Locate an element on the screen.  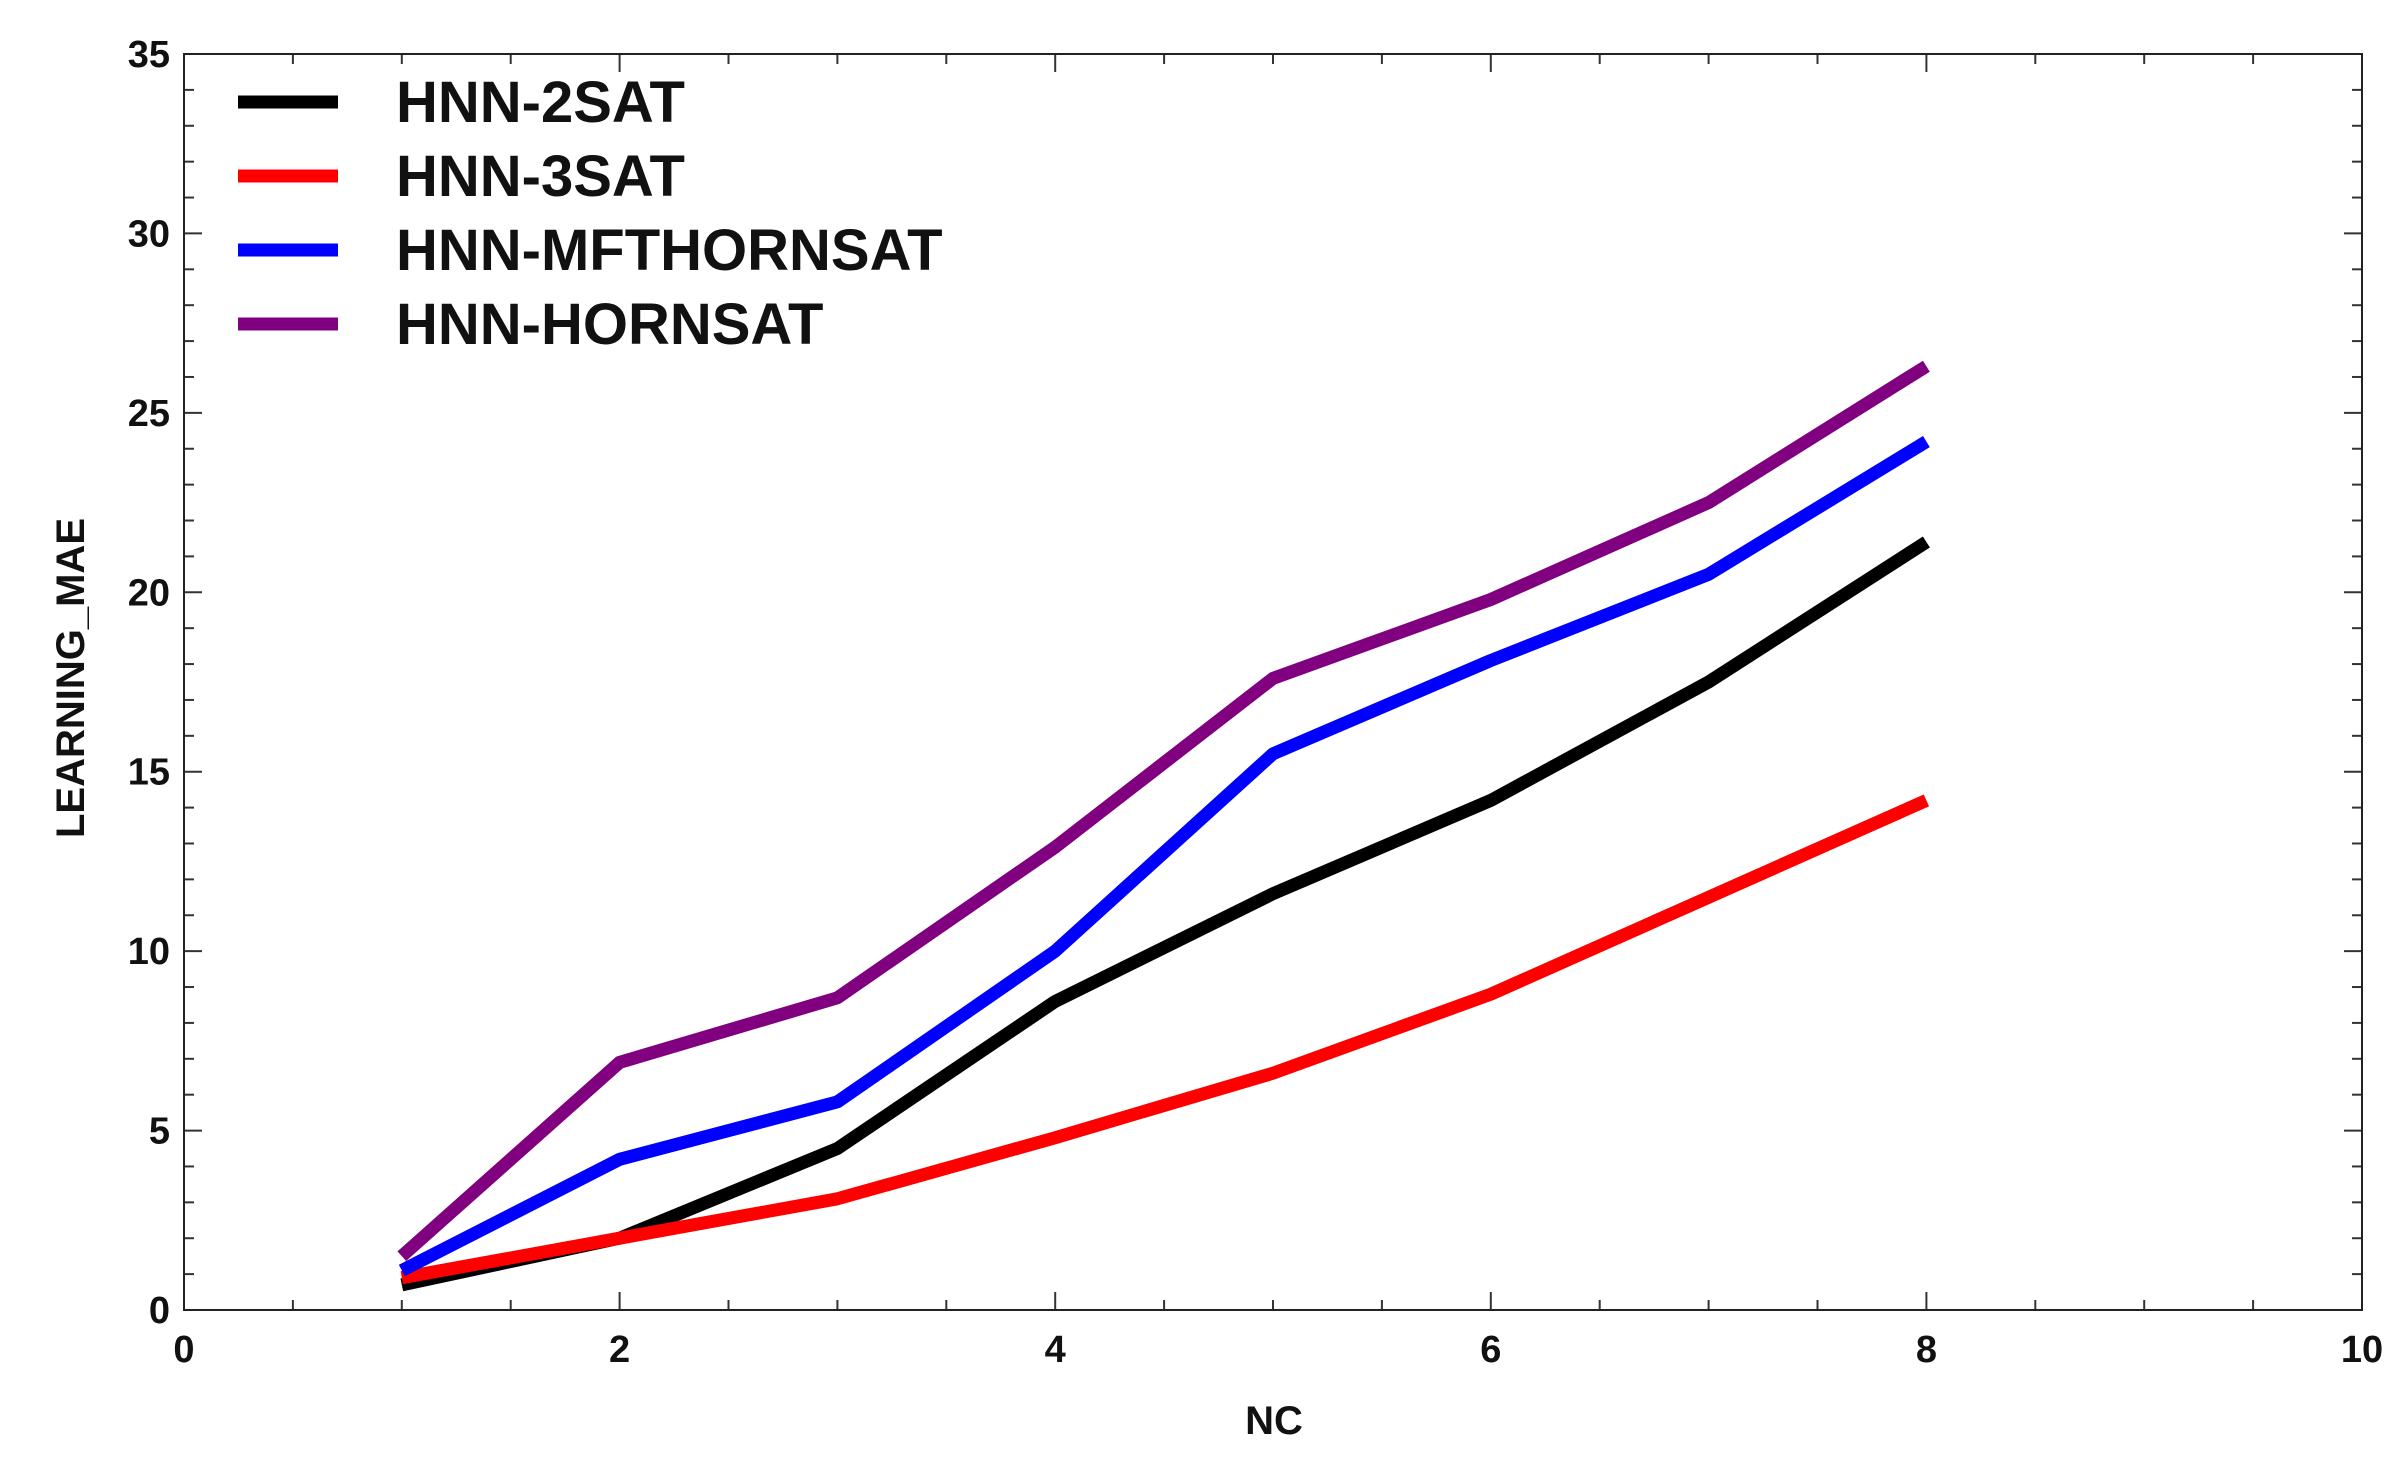
legend-label: HNN-2SAT is located at coordinates (540, 102).